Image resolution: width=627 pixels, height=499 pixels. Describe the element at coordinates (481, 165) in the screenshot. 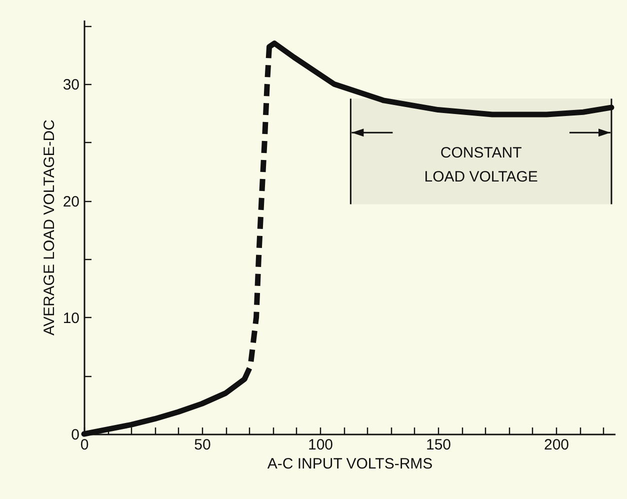

I see `band-label: CONSTANT LOAD VOLTAGE` at that location.